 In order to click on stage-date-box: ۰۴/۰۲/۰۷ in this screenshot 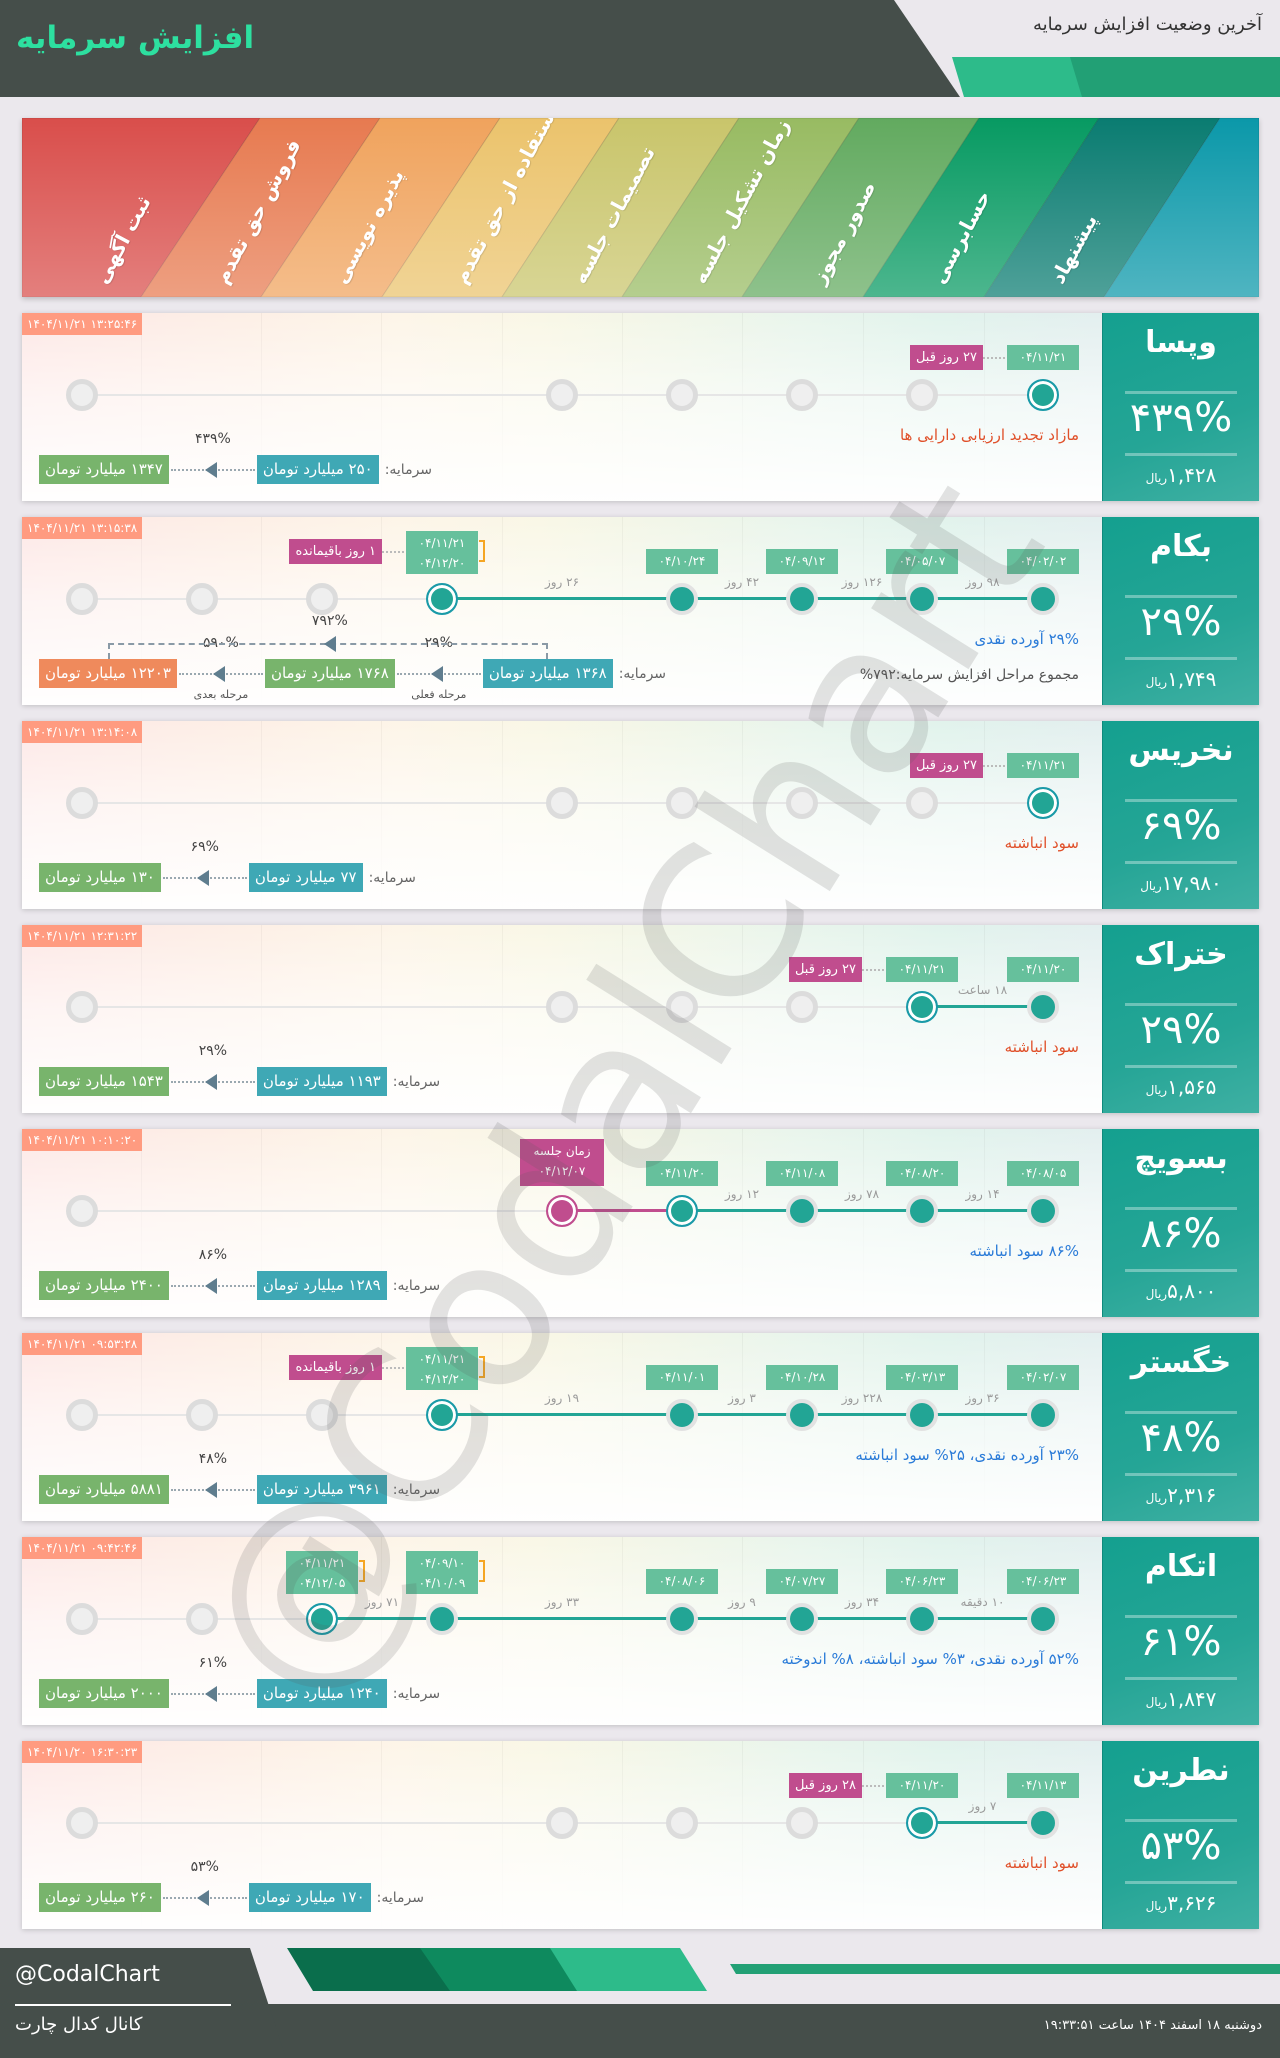, I will do `click(1043, 1377)`.